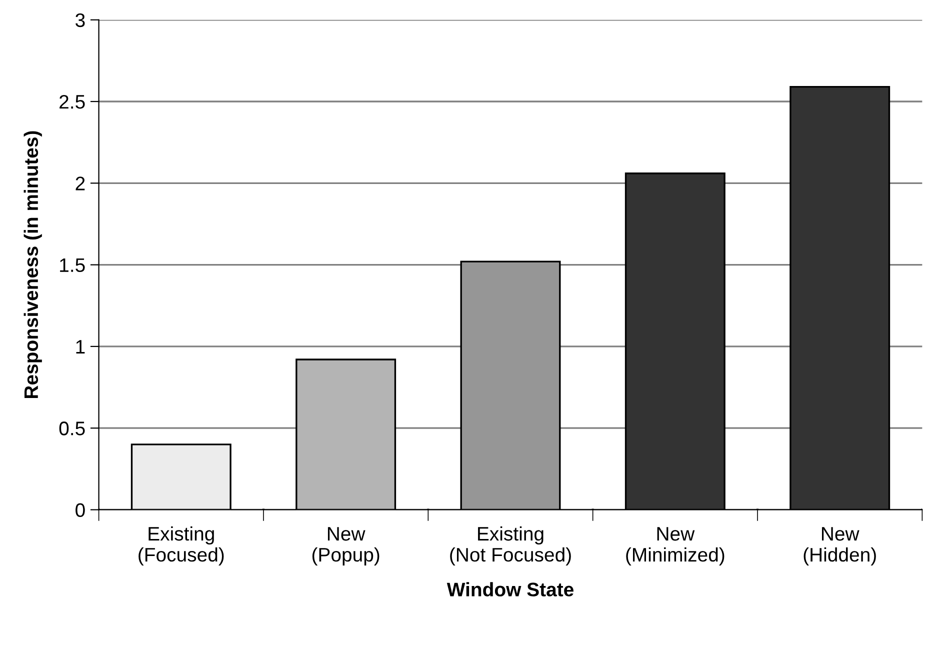  I want to click on x-tick-label: New (Hidden), so click(840, 546).